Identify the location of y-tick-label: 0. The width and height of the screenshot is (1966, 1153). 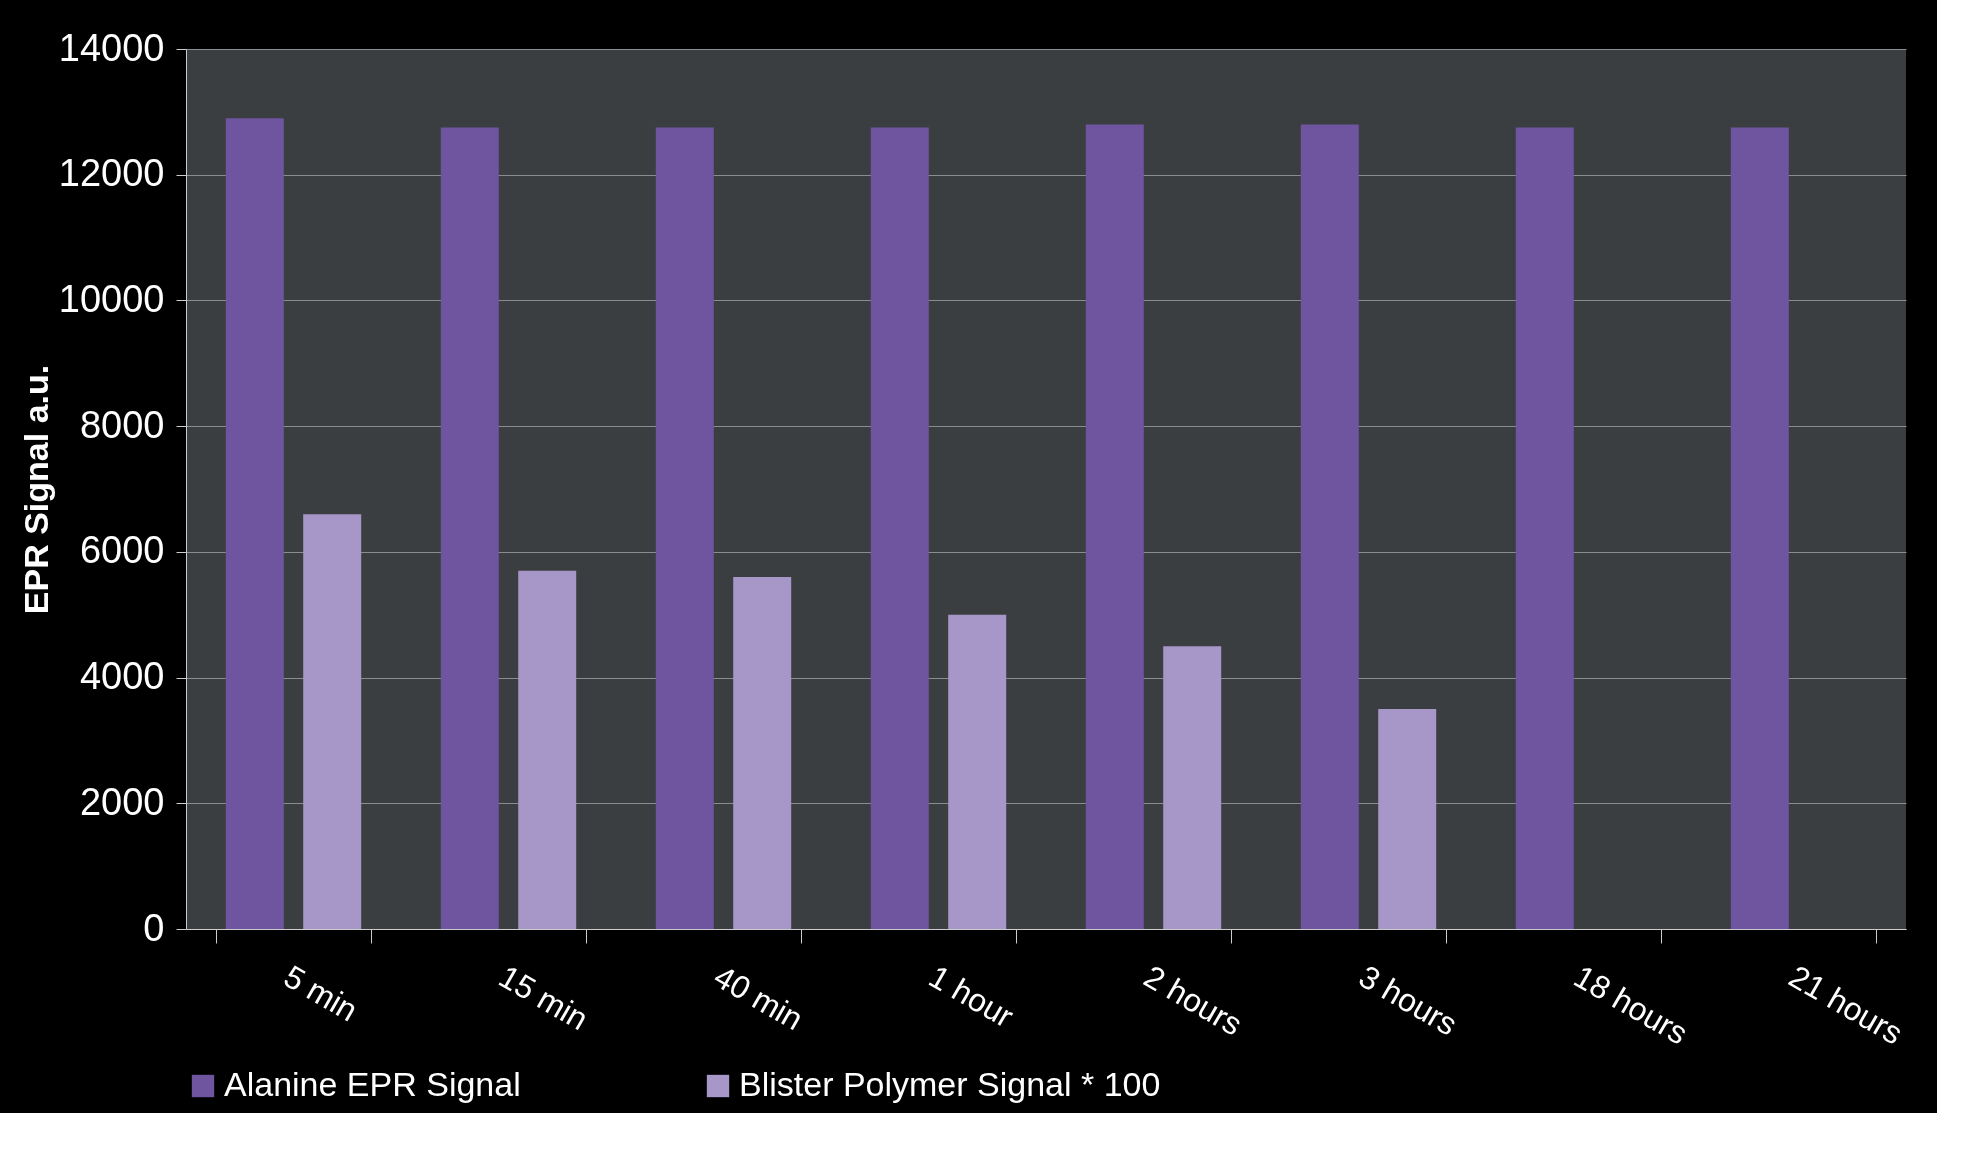
(154, 927).